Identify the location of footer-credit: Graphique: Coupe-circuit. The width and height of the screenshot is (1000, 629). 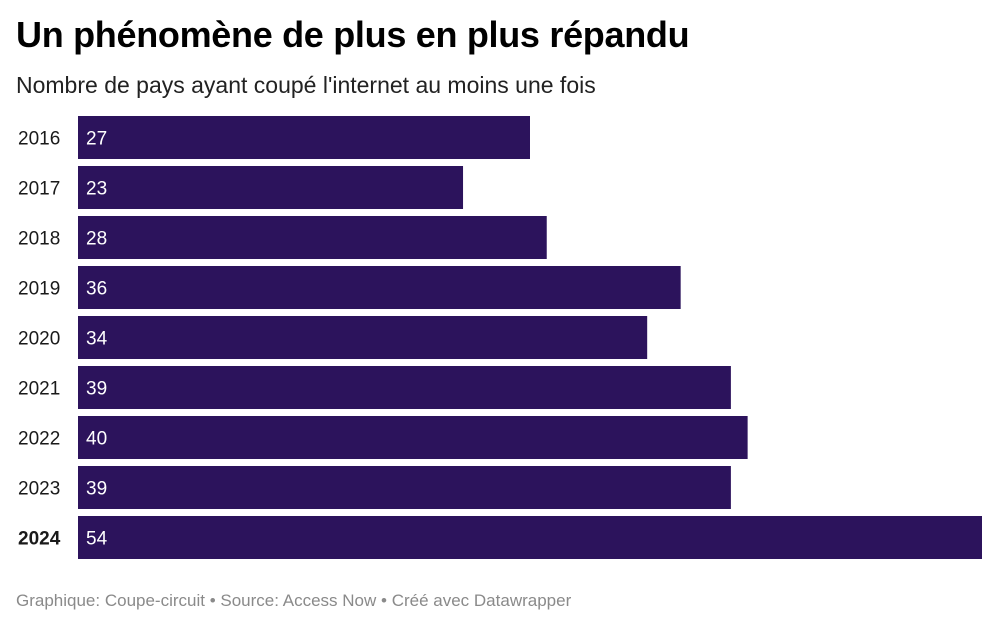
(110, 600).